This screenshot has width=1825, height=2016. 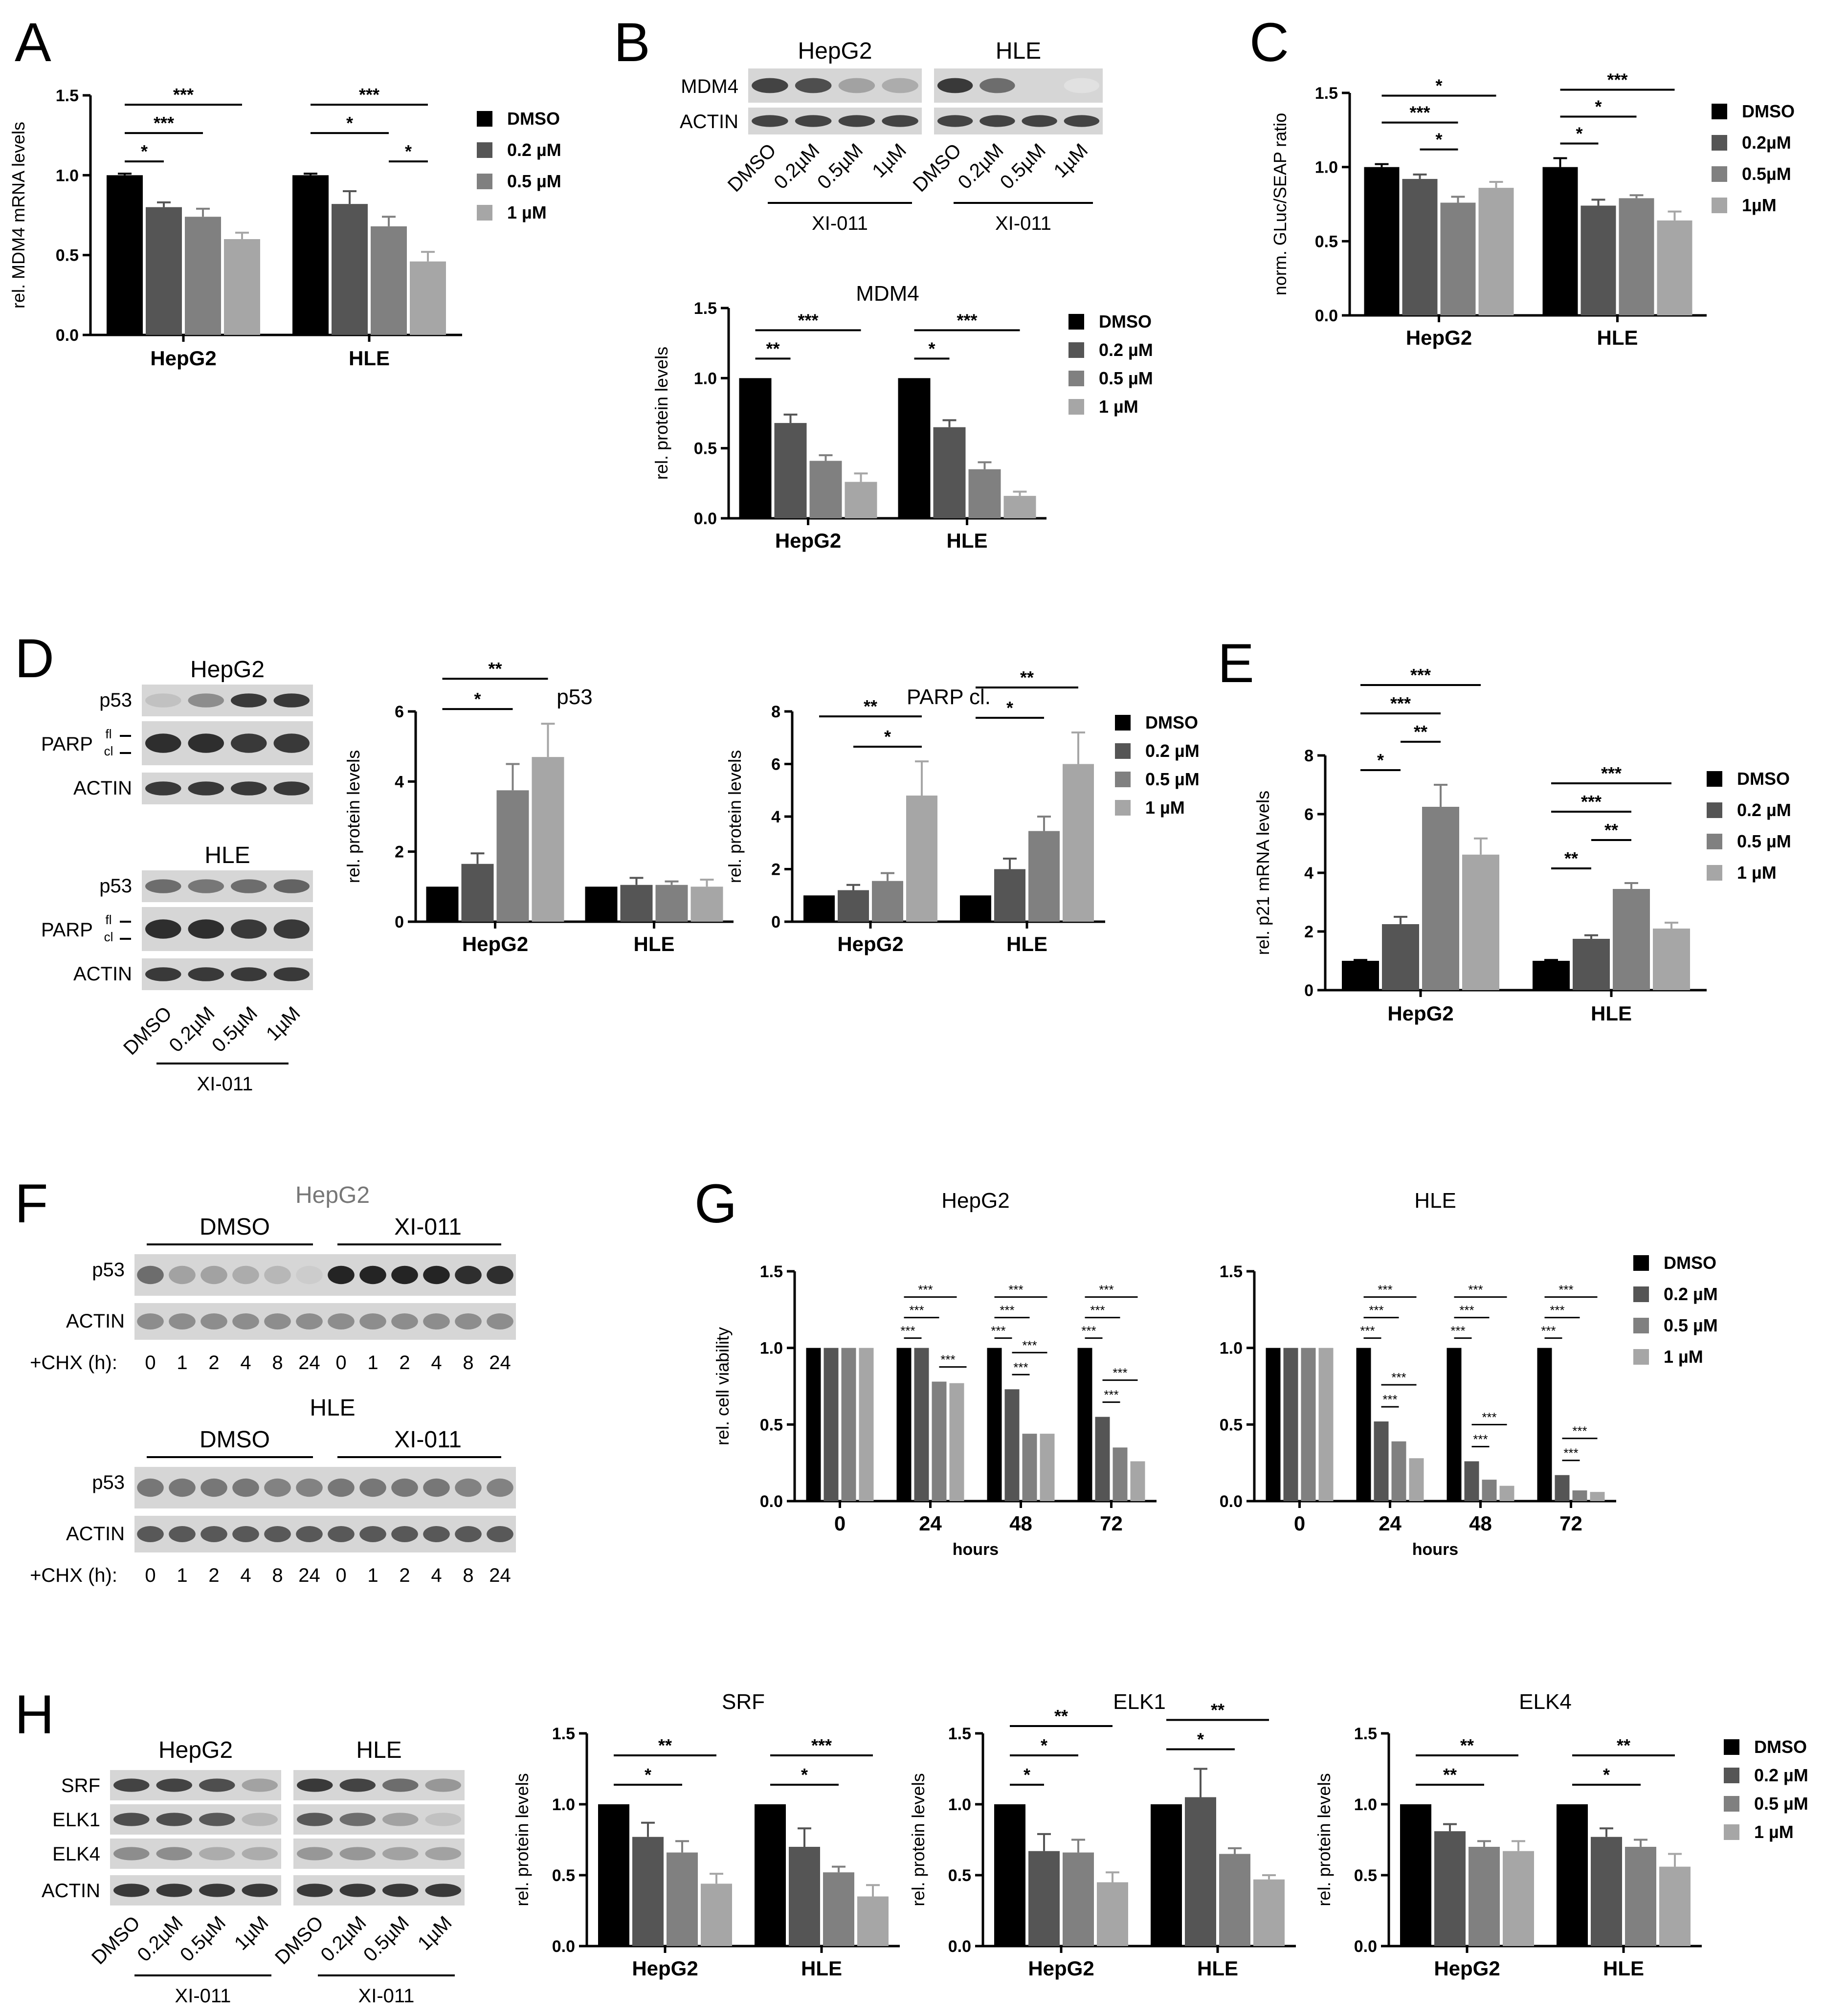 I want to click on x-tick-label: HepG2, so click(x=1439, y=337).